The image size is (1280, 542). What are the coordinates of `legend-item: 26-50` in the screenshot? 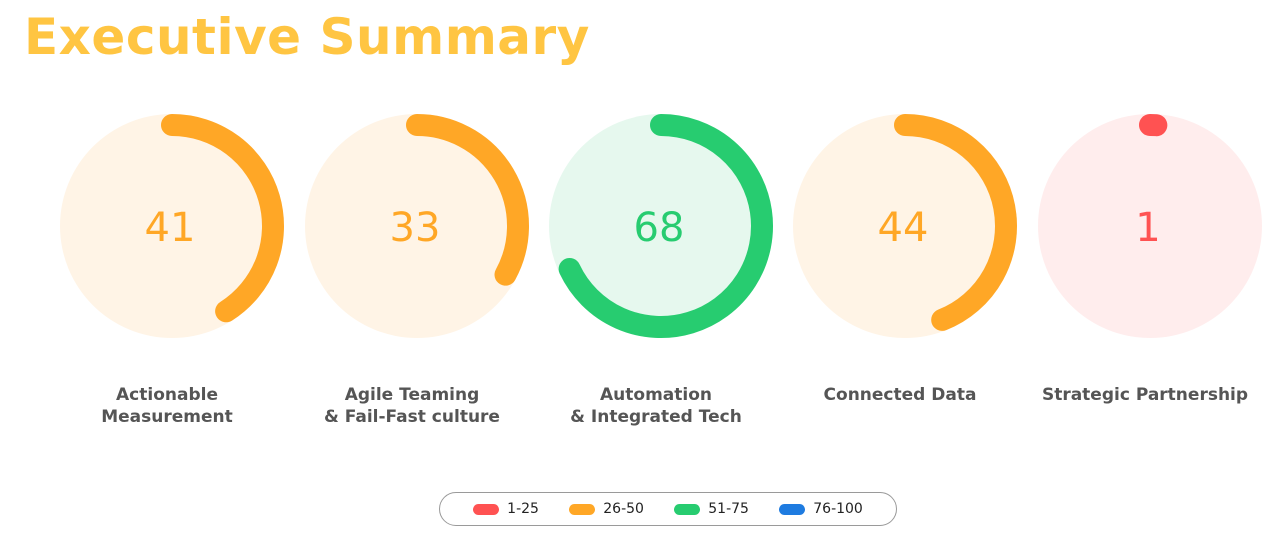 It's located at (606, 509).